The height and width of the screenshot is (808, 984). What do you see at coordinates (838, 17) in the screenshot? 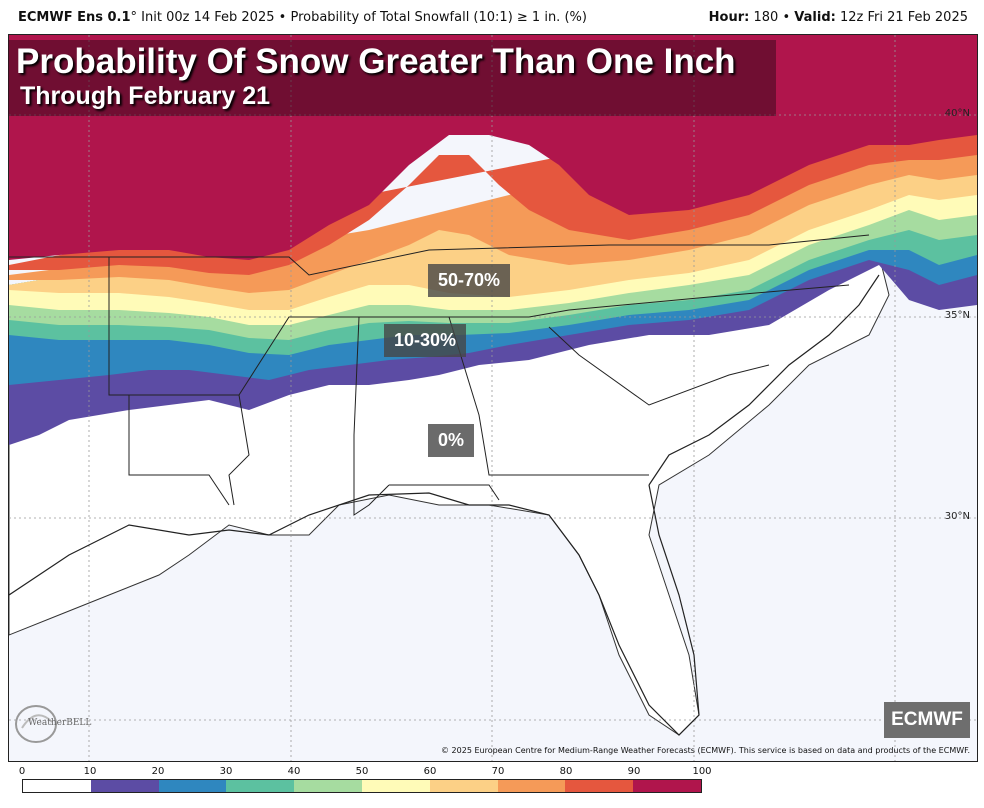
I see `header-right: Hour: 180 • Valid: 12z Fri 21 Feb 2025` at bounding box center [838, 17].